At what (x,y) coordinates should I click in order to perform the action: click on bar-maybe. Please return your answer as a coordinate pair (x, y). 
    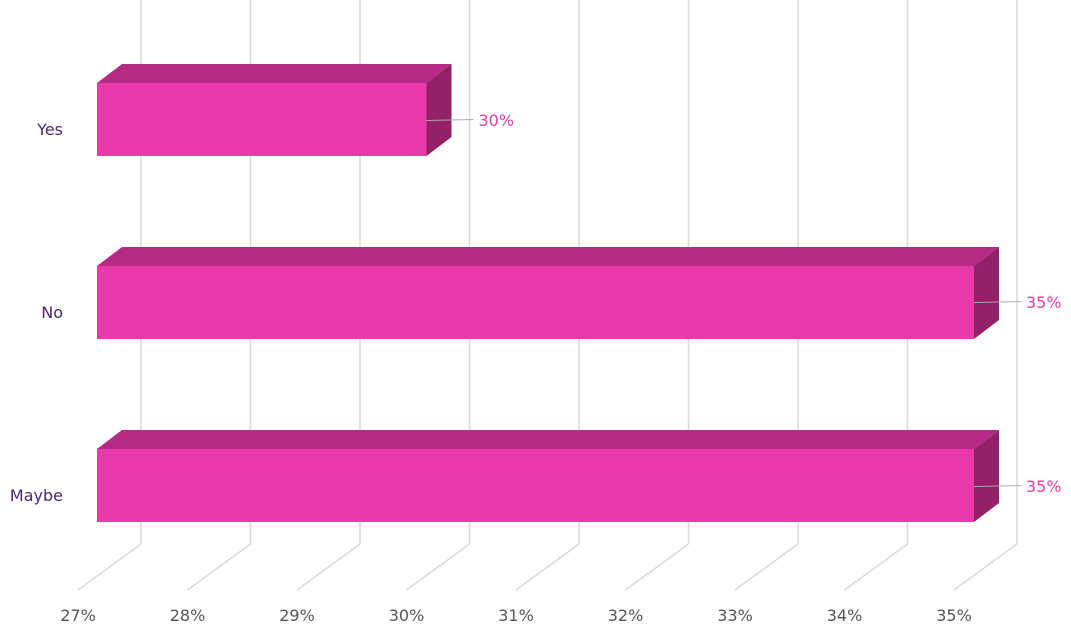
    Looking at the image, I should click on (548, 476).